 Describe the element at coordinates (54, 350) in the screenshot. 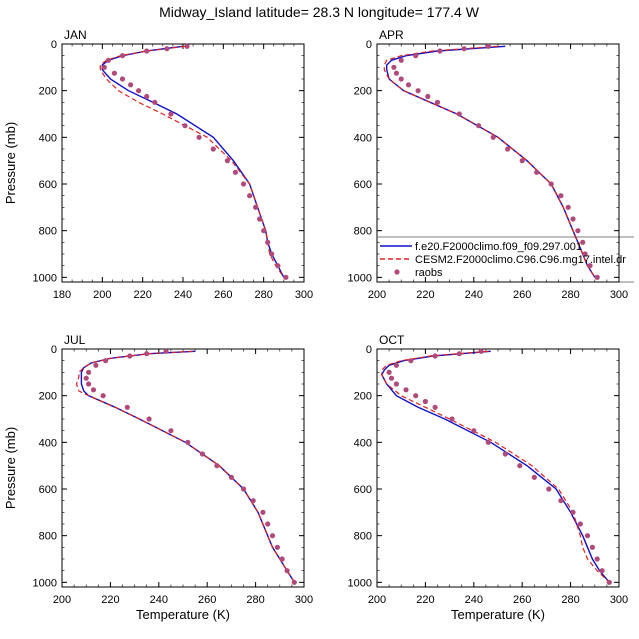

I see `y-tick-label: 0` at that location.